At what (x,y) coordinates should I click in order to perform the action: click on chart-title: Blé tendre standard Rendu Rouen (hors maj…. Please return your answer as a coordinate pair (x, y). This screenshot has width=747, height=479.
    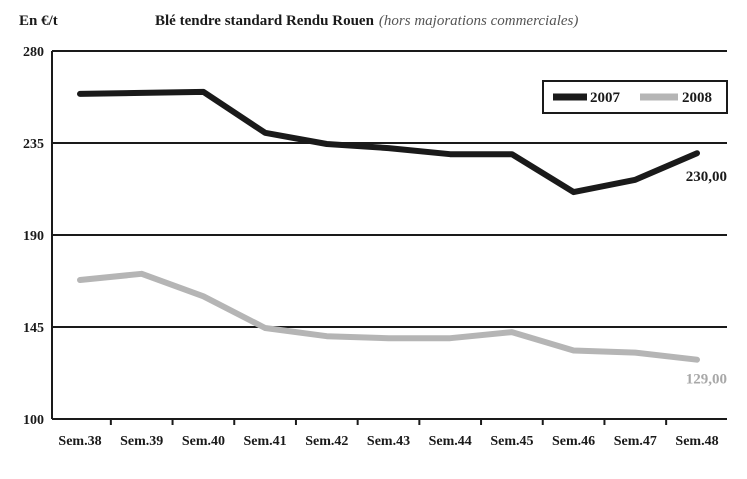
    Looking at the image, I should click on (366, 21).